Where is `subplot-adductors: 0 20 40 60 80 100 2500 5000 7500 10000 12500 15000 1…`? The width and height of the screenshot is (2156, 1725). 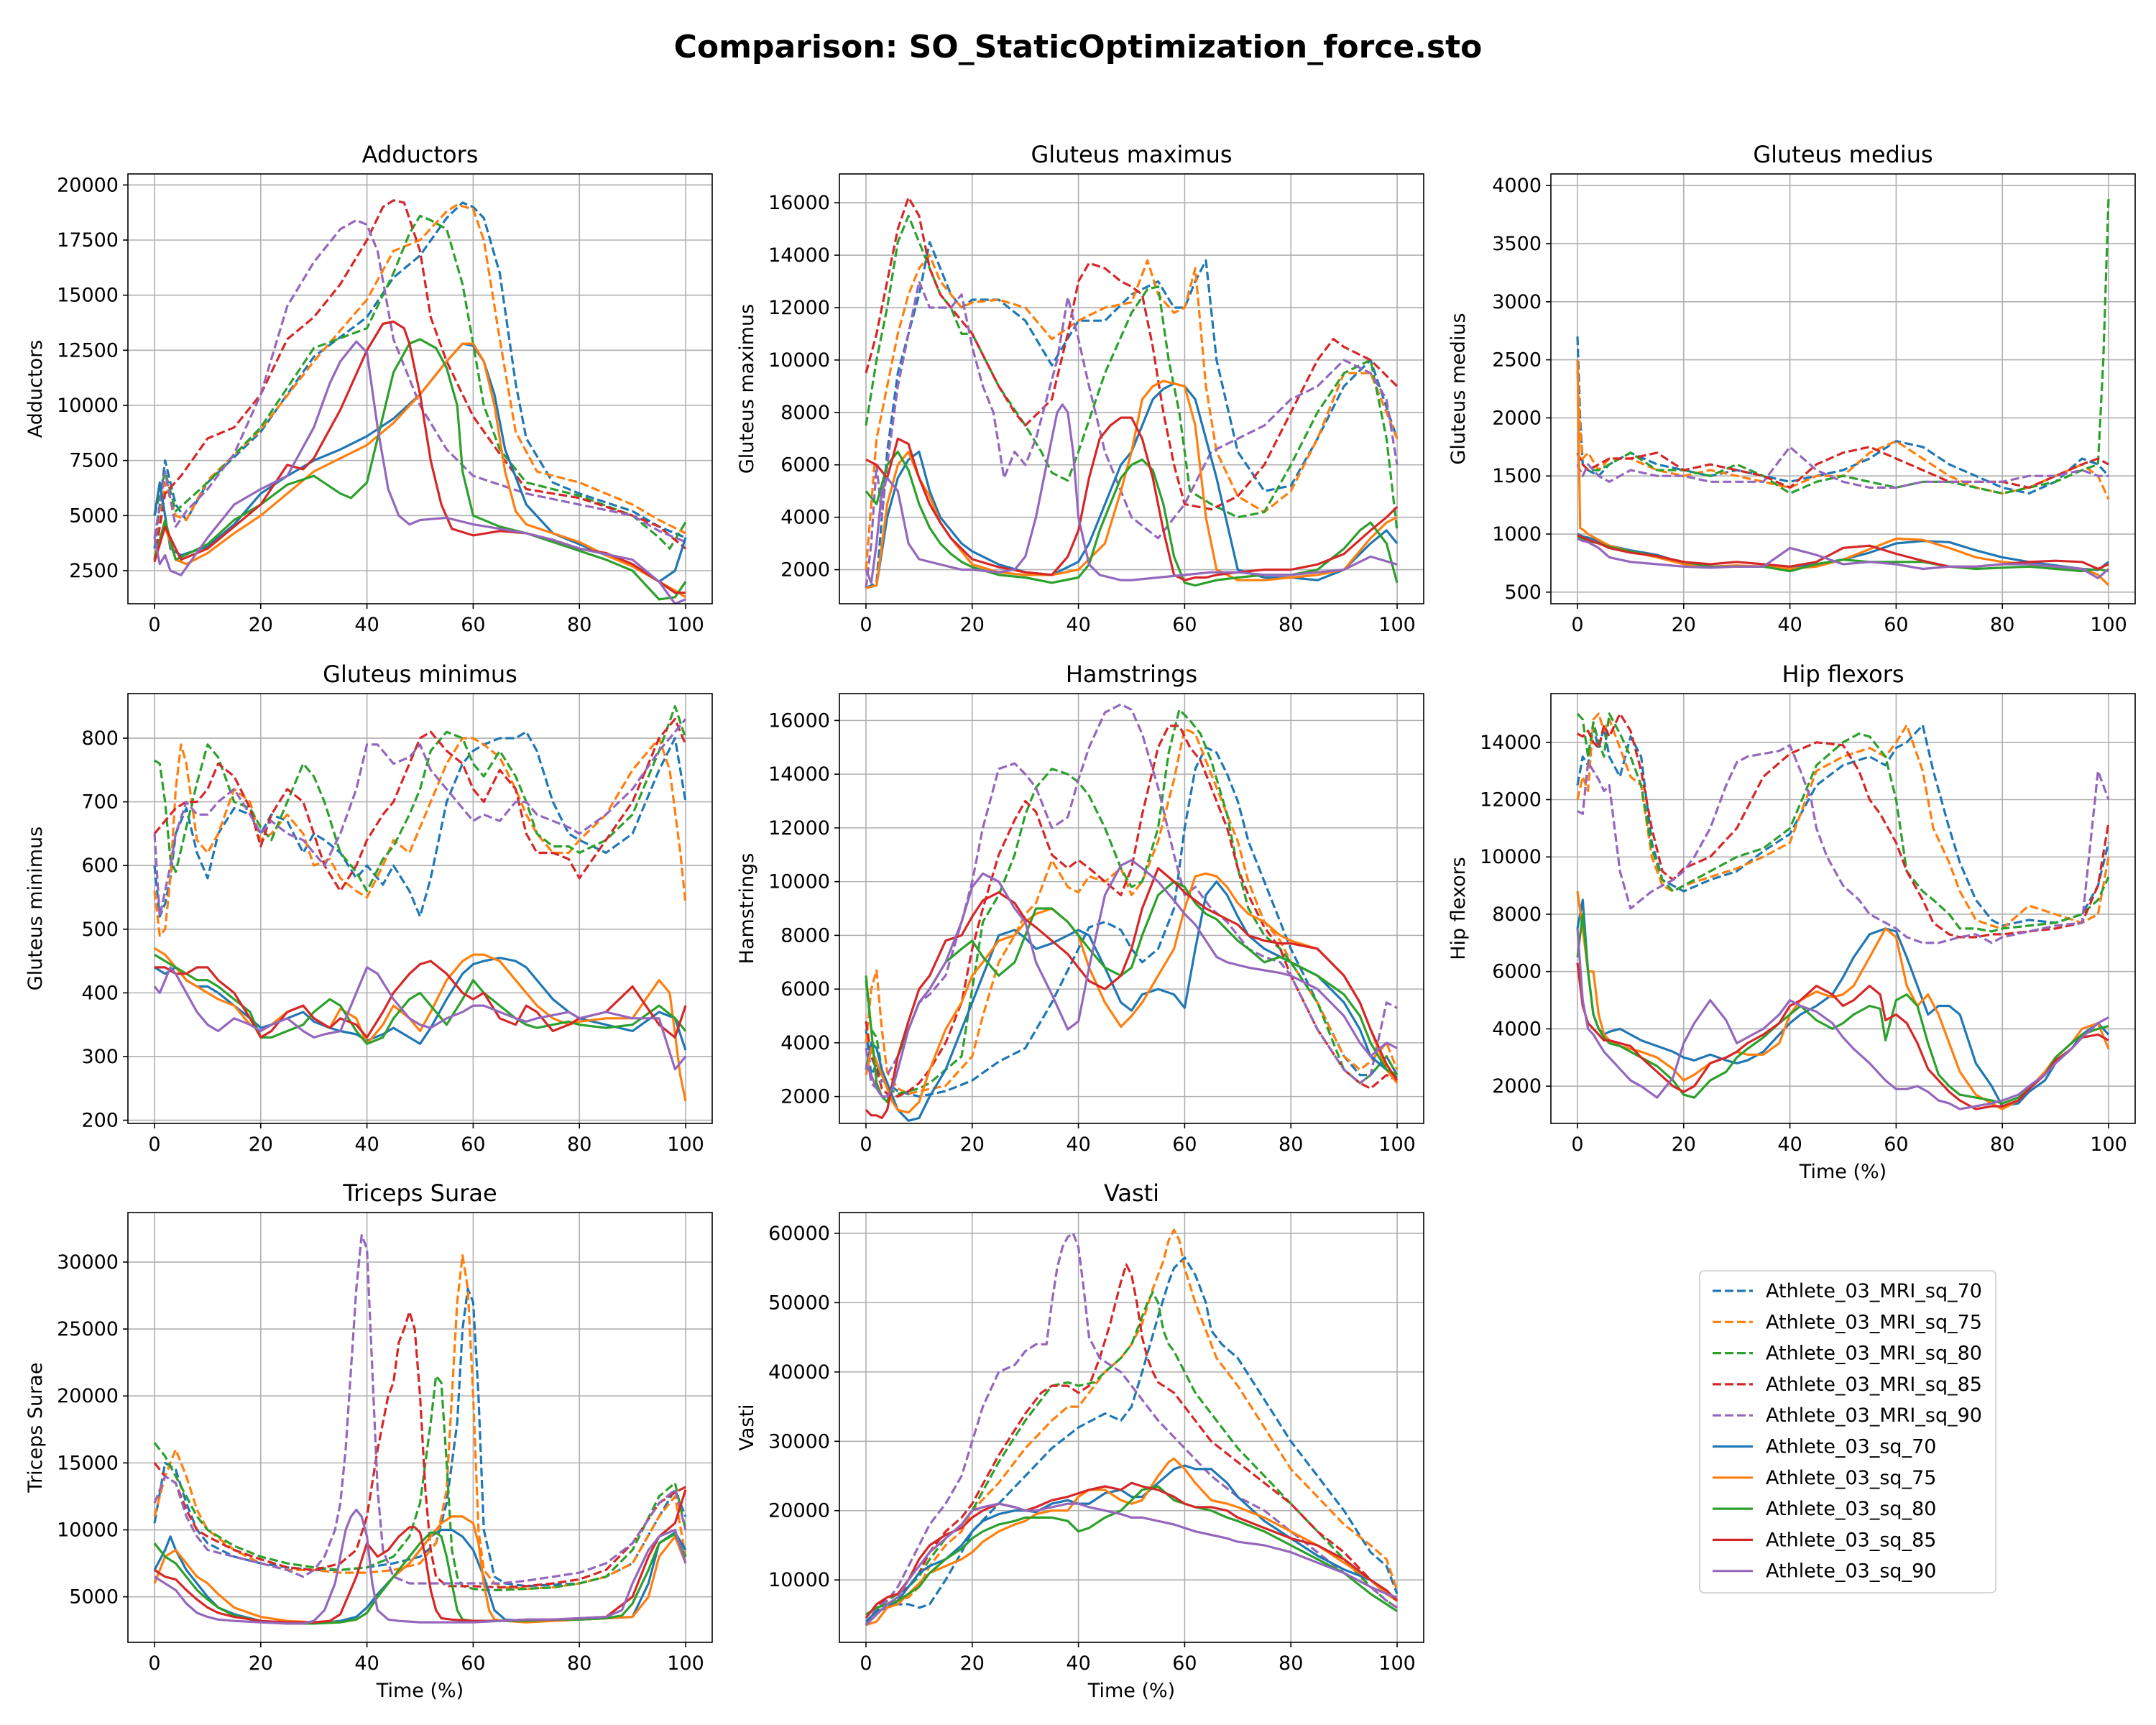 subplot-adductors: 0 20 40 60 80 100 2500 5000 7500 10000 12500 15000 1… is located at coordinates (369, 388).